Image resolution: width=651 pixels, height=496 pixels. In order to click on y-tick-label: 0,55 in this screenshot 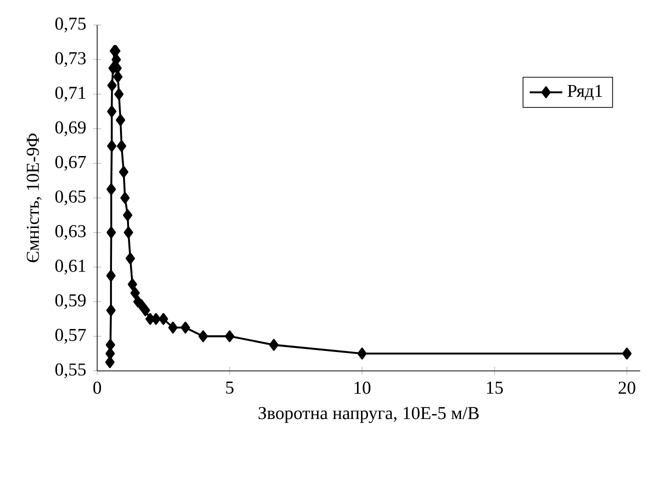, I will do `click(70, 371)`.